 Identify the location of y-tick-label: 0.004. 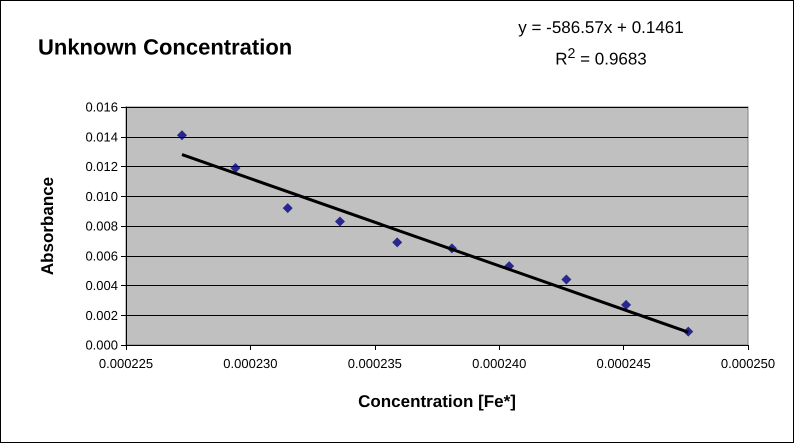
(101, 285).